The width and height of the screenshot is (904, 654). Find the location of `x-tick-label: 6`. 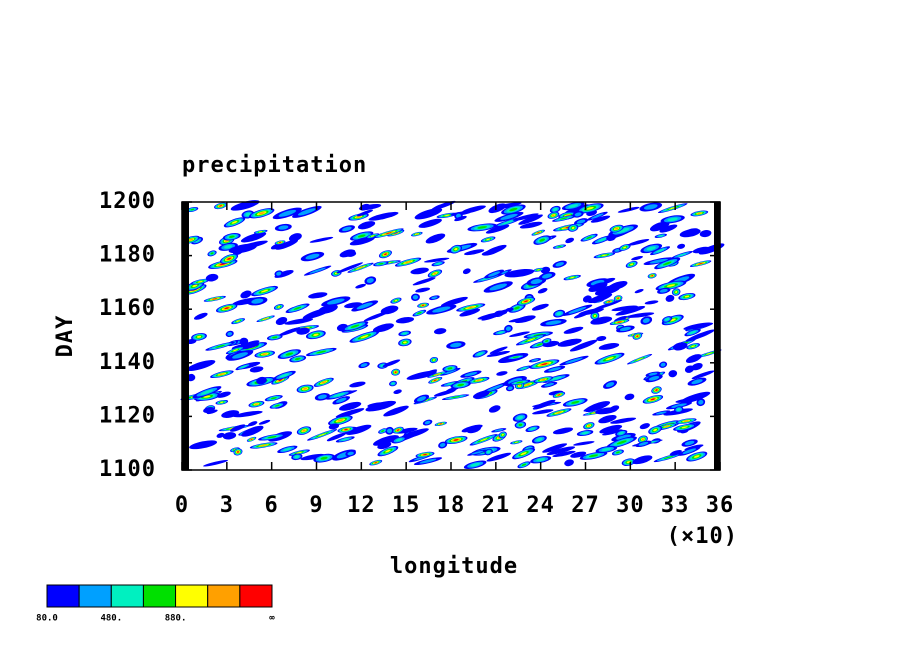

x-tick-label: 6 is located at coordinates (272, 505).